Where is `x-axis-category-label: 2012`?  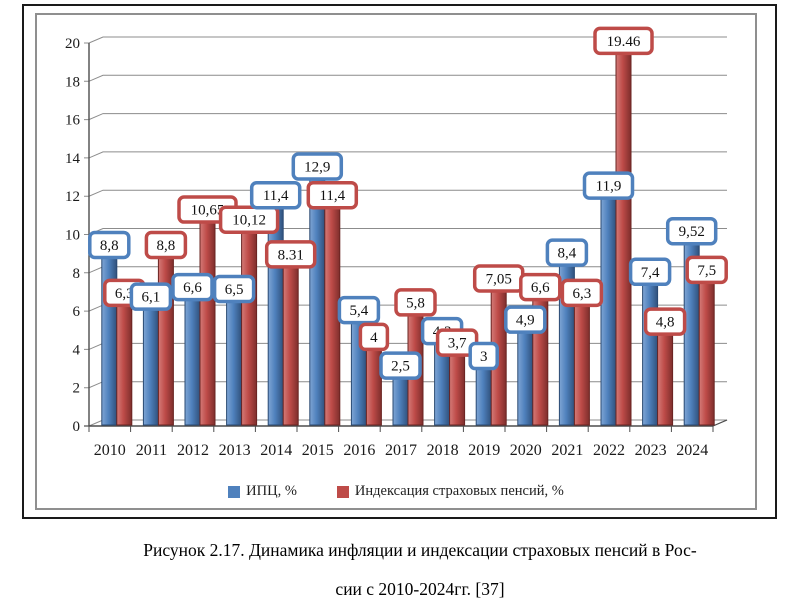 x-axis-category-label: 2012 is located at coordinates (193, 450).